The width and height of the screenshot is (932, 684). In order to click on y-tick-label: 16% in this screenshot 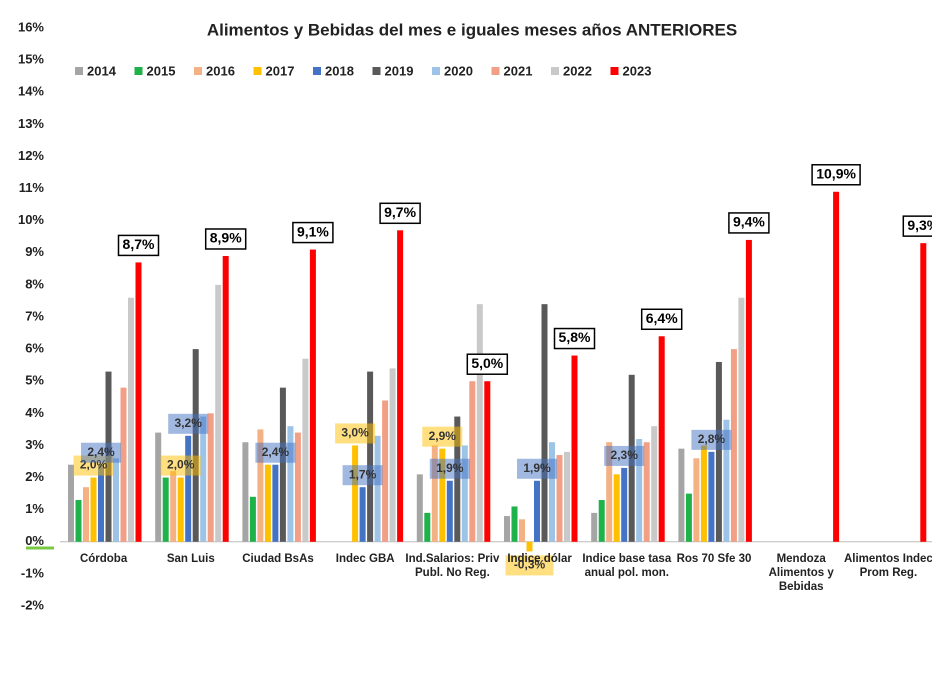, I will do `click(31, 26)`.